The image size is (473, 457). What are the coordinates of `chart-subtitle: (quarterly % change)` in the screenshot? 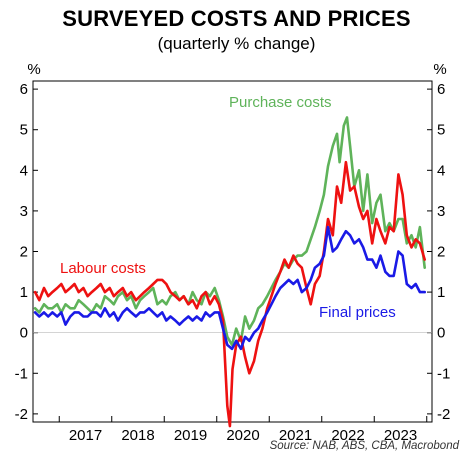 It's located at (236, 43).